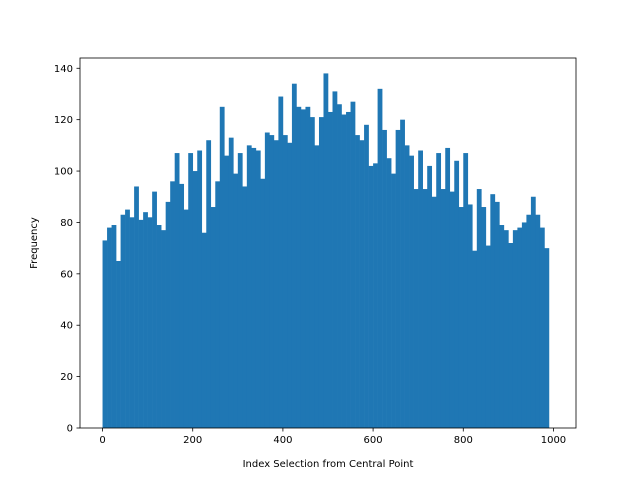 This screenshot has width=640, height=480. What do you see at coordinates (553, 440) in the screenshot?
I see `x-tick-label: 1000` at bounding box center [553, 440].